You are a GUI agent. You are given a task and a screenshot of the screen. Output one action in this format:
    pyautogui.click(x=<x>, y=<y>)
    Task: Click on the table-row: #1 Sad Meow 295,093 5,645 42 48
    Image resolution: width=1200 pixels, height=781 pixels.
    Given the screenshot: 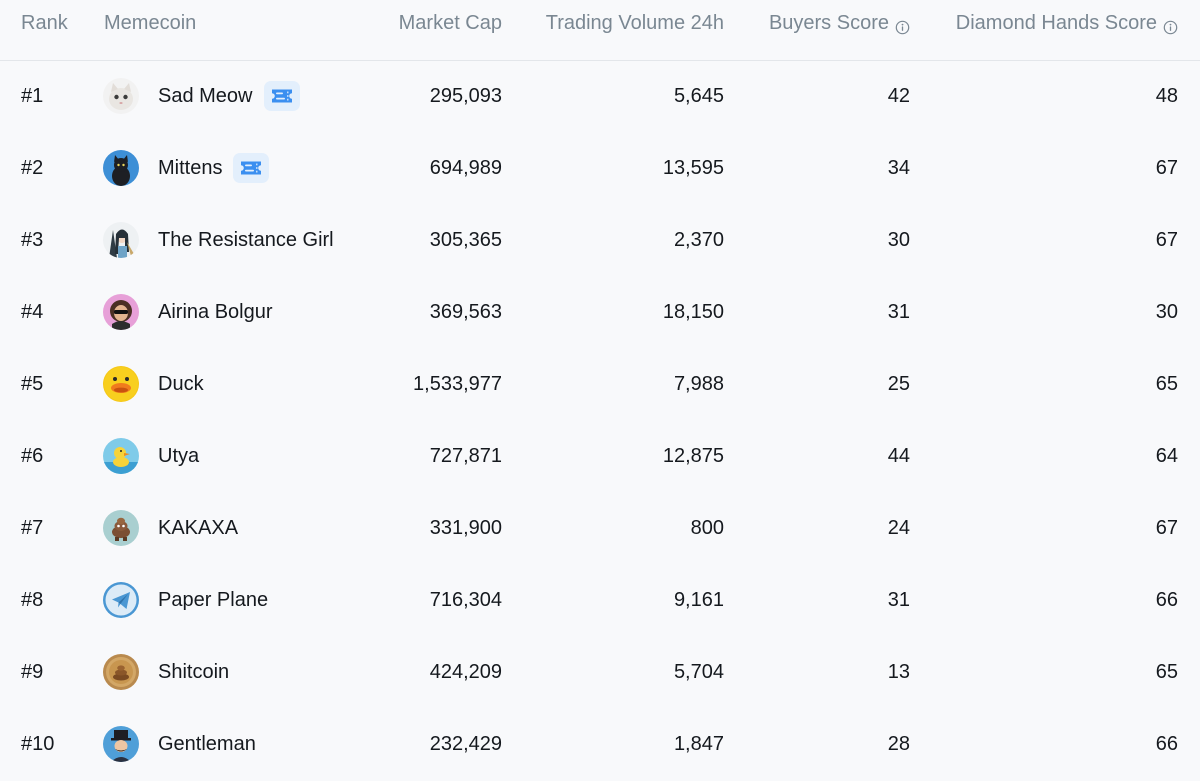 What is the action you would take?
    pyautogui.click(x=600, y=96)
    